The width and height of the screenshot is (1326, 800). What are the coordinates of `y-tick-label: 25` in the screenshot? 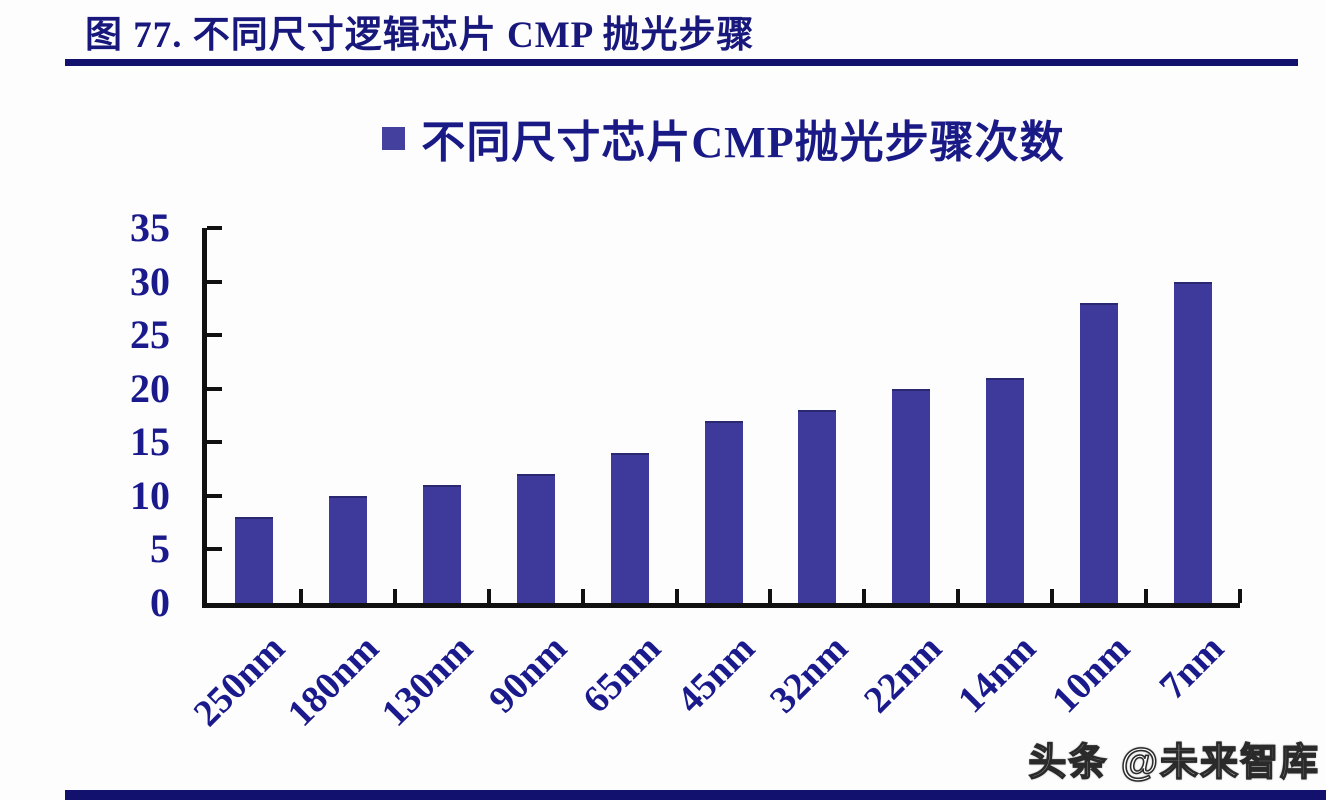 It's located at (150, 335).